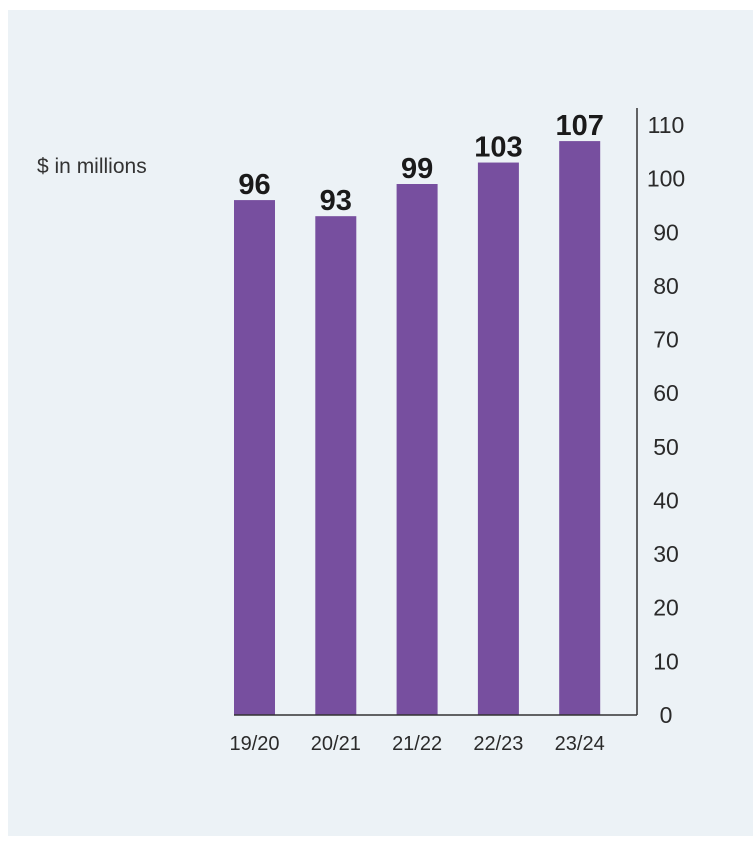  Describe the element at coordinates (666, 125) in the screenshot. I see `y-tick-label: 110` at that location.